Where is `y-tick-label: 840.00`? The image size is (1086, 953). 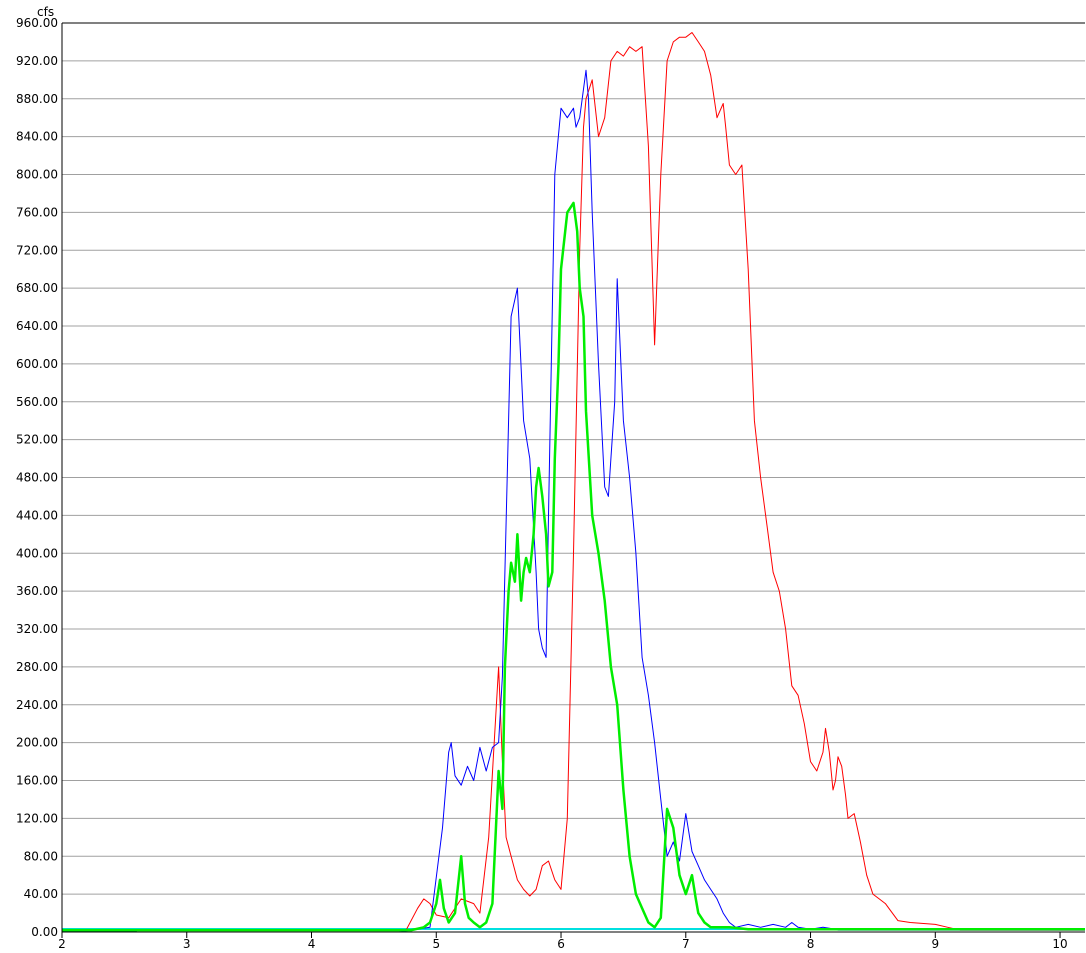 y-tick-label: 840.00 is located at coordinates (37, 137).